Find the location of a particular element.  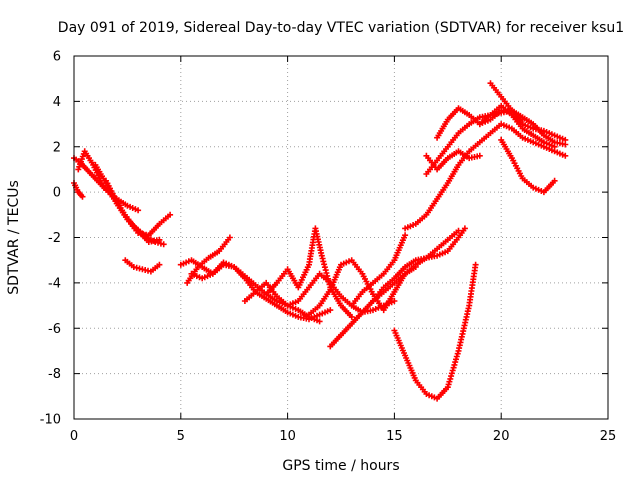

x-axis-label: GPS time / hours is located at coordinates (340, 466).